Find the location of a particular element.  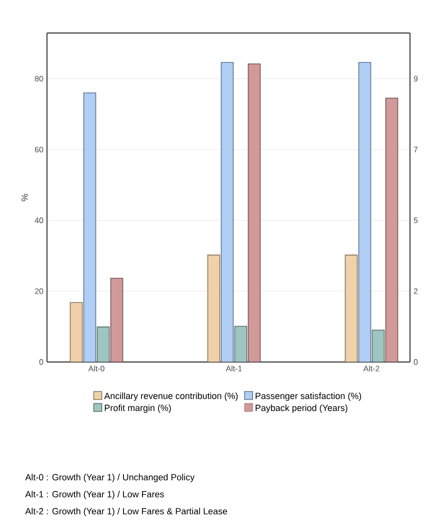

y-axis-title: % is located at coordinates (25, 198).